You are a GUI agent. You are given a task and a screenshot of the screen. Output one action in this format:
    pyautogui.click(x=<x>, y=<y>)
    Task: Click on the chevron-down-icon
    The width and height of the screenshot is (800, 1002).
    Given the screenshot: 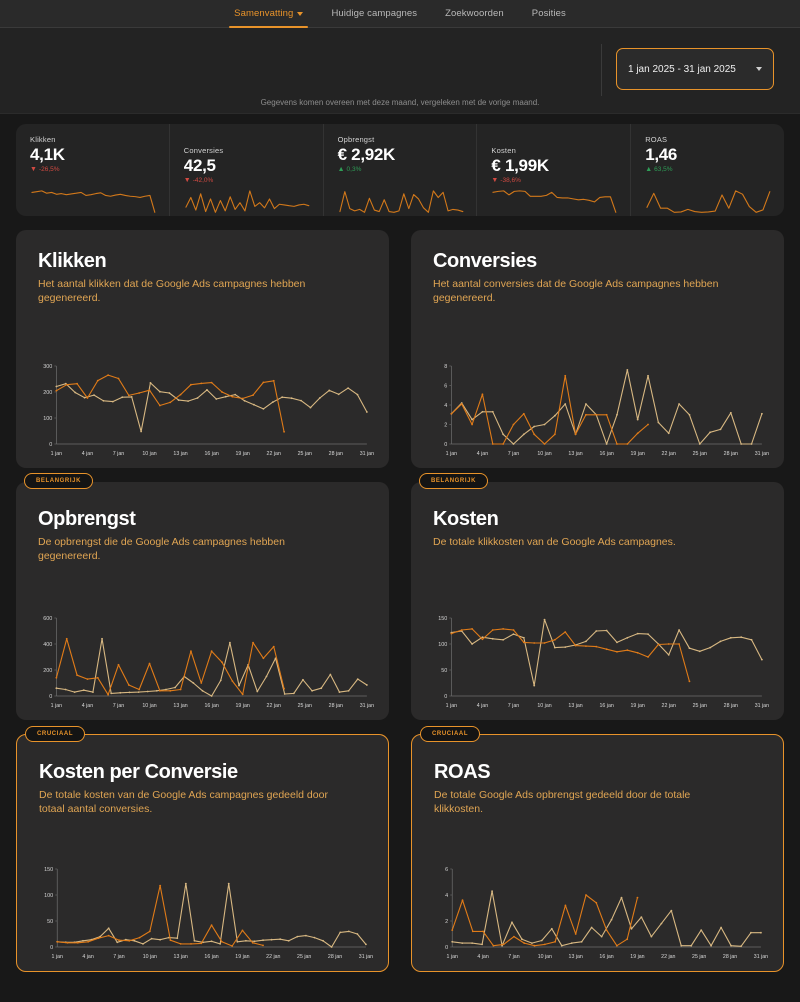 What is the action you would take?
    pyautogui.click(x=300, y=13)
    